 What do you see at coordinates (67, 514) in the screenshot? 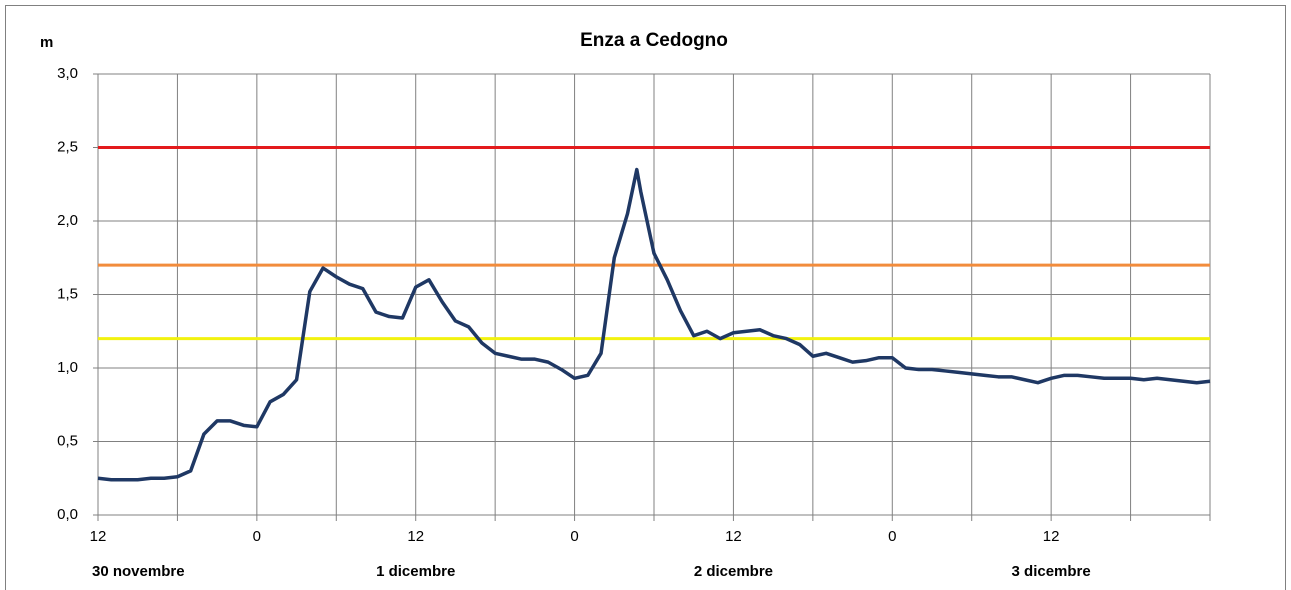
I see `y-tick-label: 0,0` at bounding box center [67, 514].